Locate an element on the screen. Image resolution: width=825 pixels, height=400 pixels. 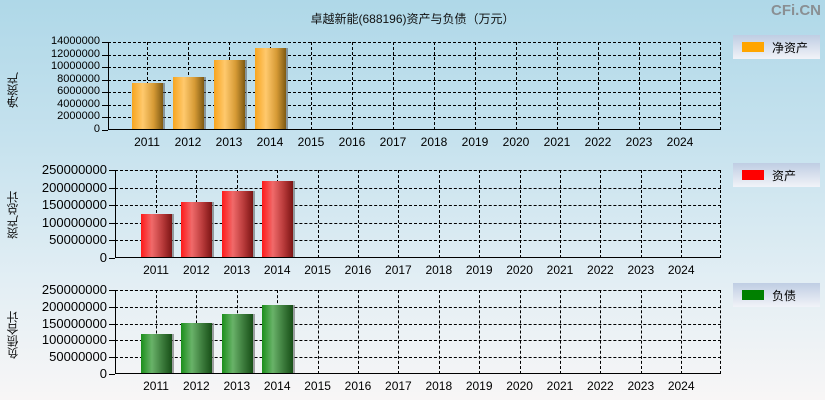
y-tick-label: 10000000 is located at coordinates (75, 66).